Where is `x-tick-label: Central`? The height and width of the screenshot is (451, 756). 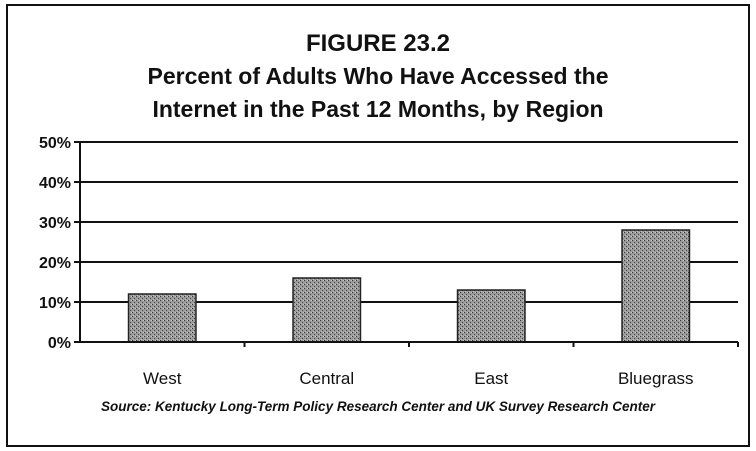
x-tick-label: Central is located at coordinates (326, 378).